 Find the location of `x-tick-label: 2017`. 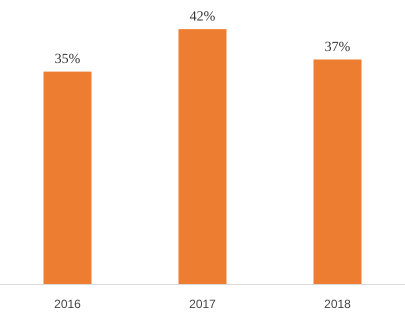

x-tick-label: 2017 is located at coordinates (202, 304).